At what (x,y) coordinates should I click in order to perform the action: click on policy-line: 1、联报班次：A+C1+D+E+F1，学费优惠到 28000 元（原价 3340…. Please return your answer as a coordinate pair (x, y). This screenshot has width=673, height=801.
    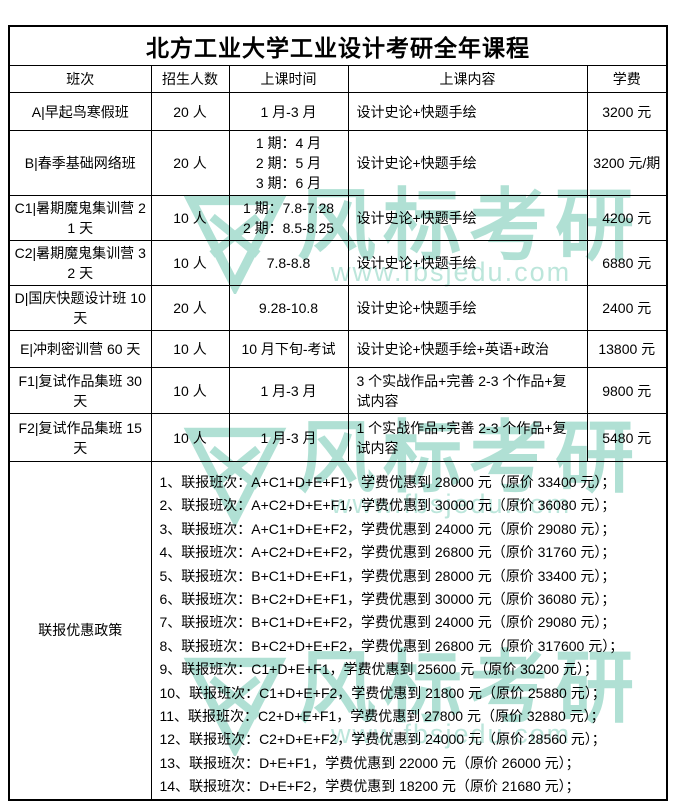
    Looking at the image, I should click on (387, 482).